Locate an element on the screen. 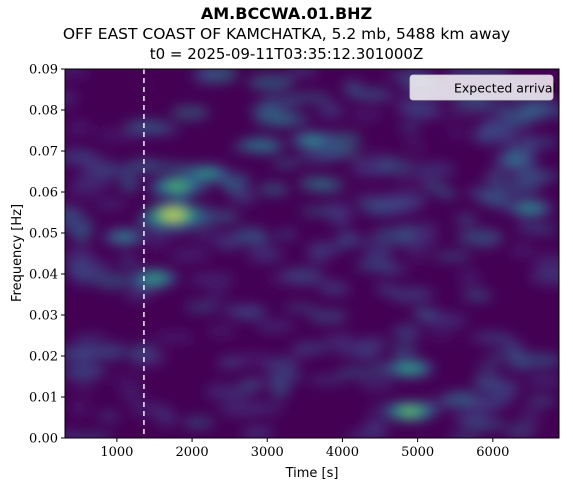 The height and width of the screenshot is (491, 573). x-tick-label: 1000 is located at coordinates (116, 452).